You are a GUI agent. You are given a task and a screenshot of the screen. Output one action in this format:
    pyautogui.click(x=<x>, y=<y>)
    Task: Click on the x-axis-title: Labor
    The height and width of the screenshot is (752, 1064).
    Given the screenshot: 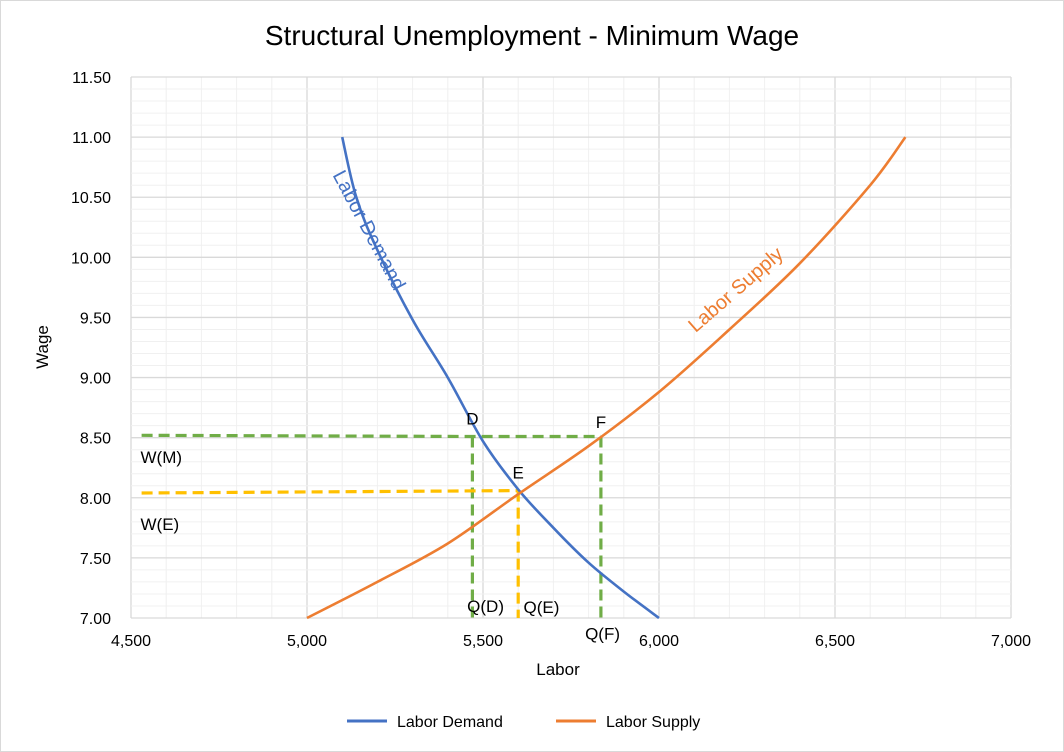 What is the action you would take?
    pyautogui.click(x=558, y=669)
    